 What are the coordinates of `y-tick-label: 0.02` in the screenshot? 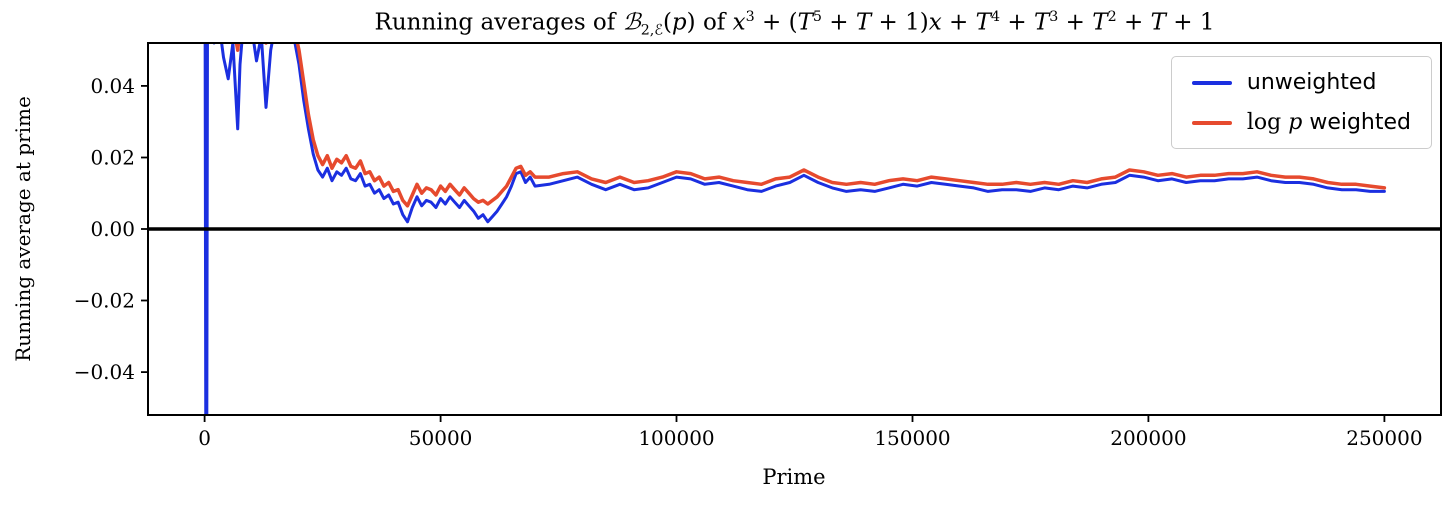 It's located at (112, 158).